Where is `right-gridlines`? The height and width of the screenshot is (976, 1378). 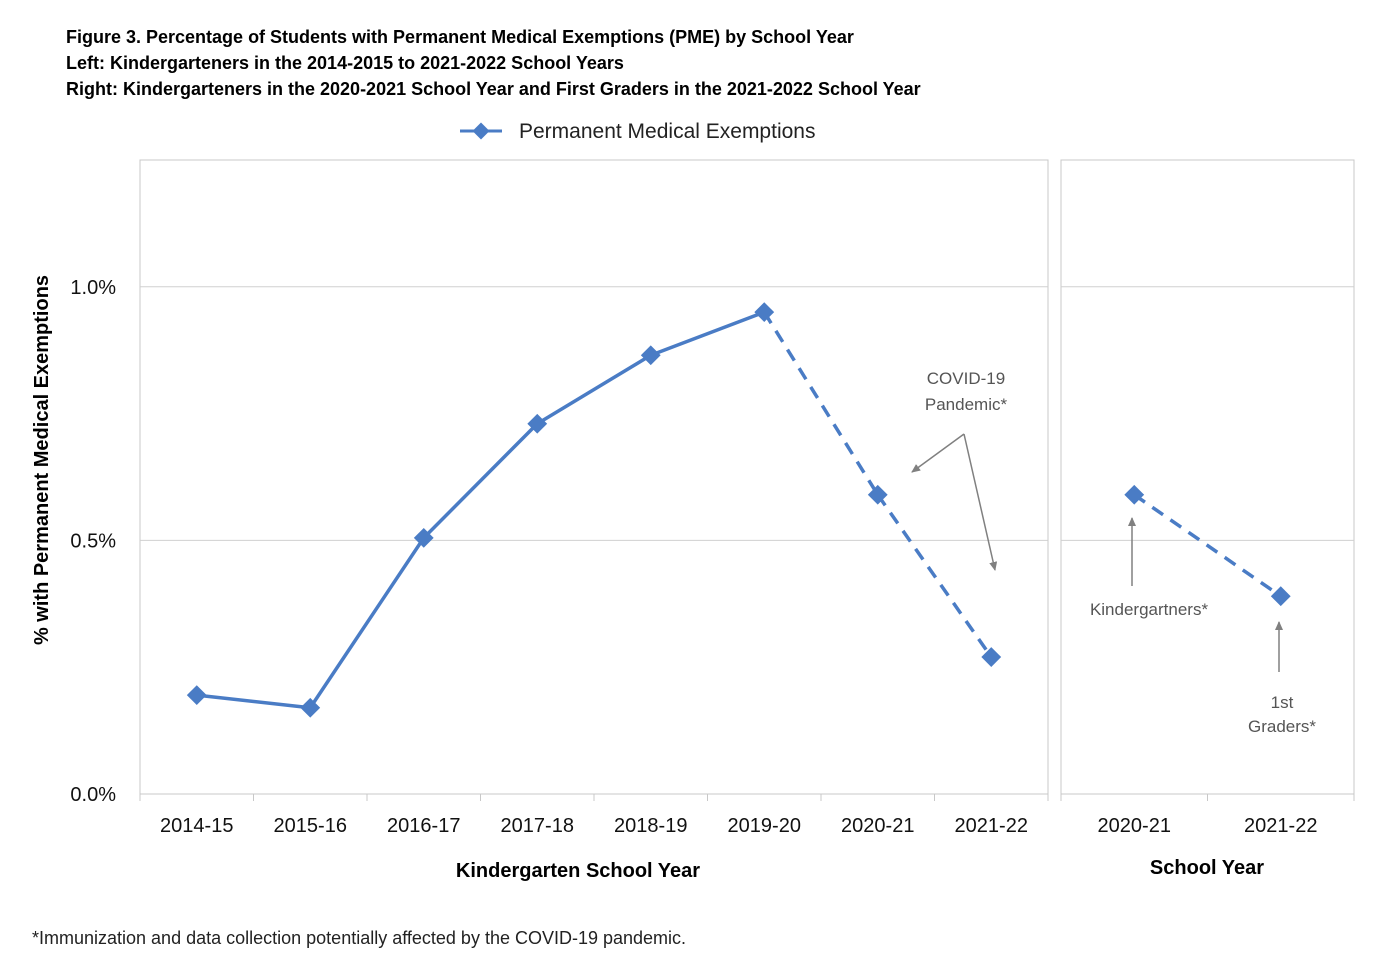
right-gridlines is located at coordinates (1207, 543).